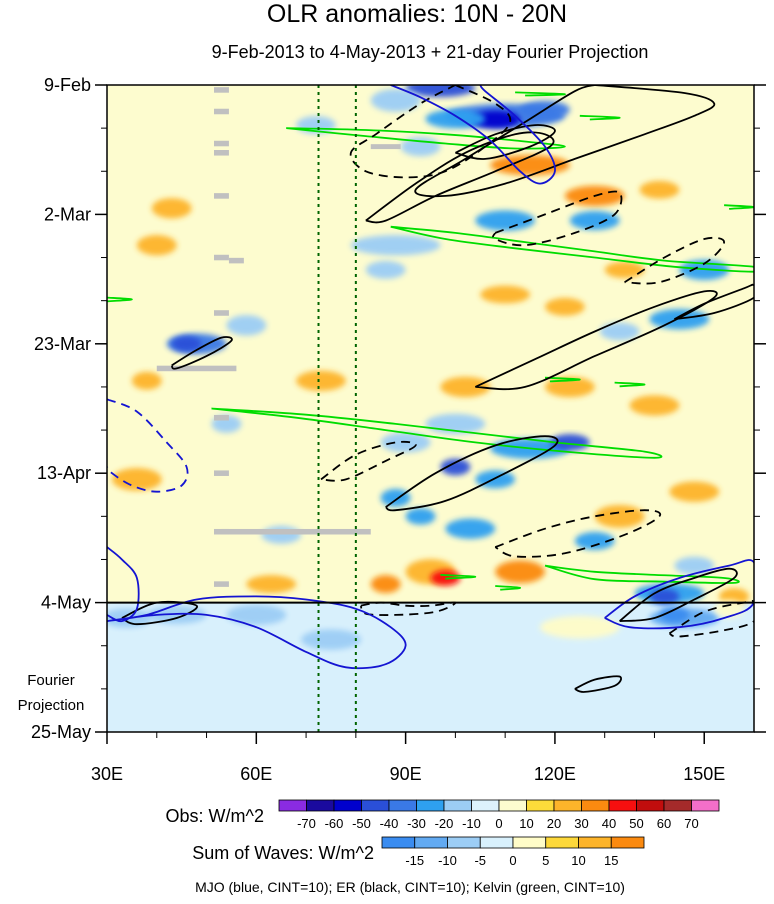 The width and height of the screenshot is (774, 904). Describe the element at coordinates (664, 823) in the screenshot. I see `obs-colorbar-tick-13: 60` at that location.